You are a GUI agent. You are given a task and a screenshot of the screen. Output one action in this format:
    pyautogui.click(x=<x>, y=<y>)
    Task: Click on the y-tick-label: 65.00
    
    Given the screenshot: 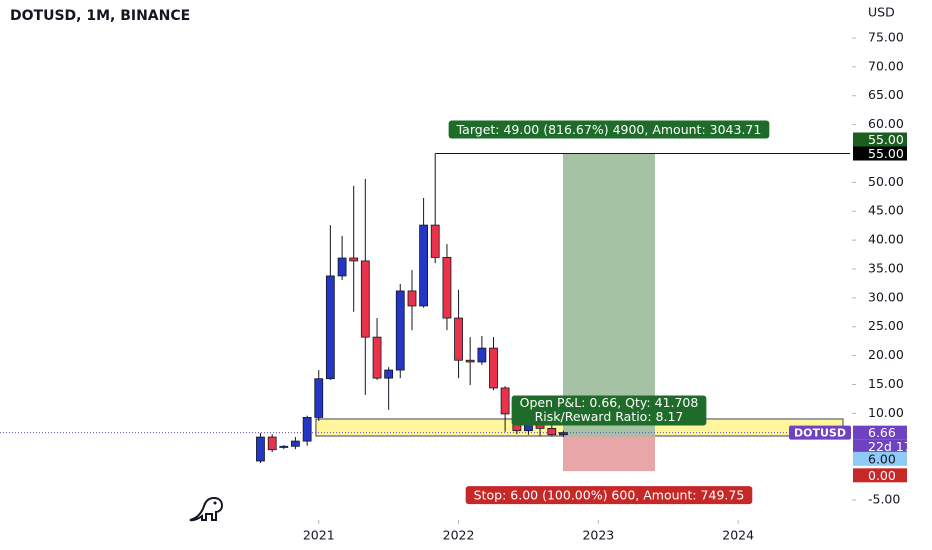 What is the action you would take?
    pyautogui.click(x=886, y=94)
    